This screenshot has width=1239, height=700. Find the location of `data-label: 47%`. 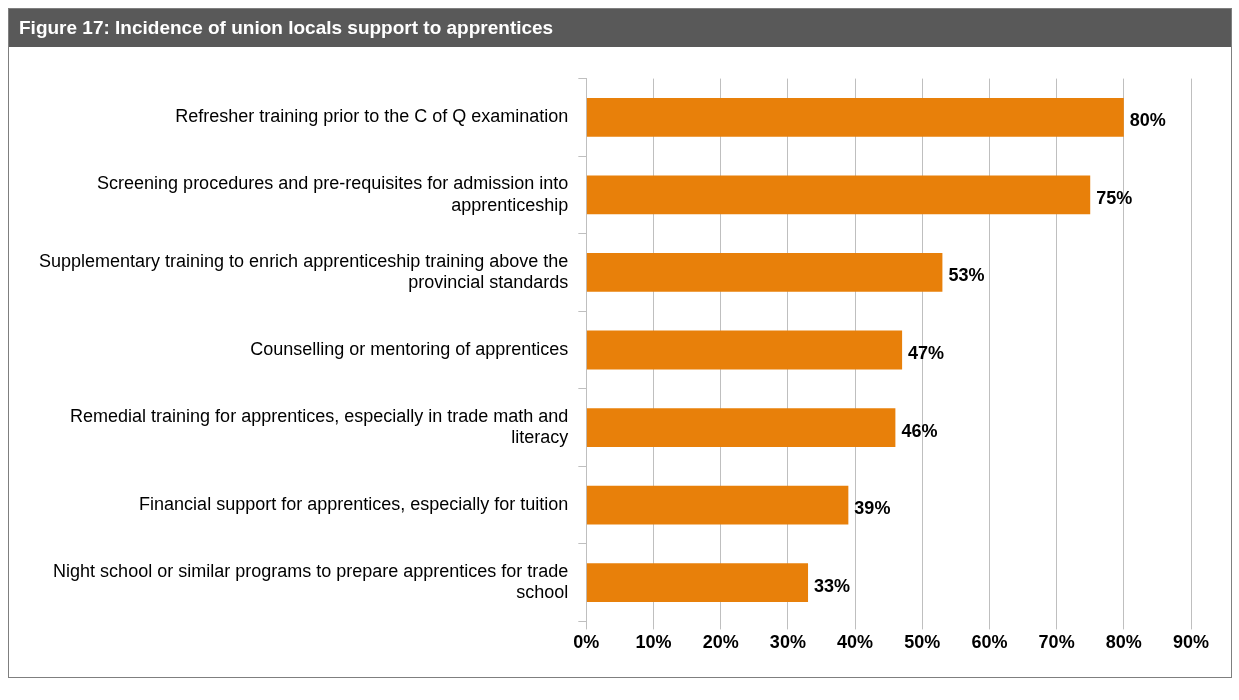

data-label: 47% is located at coordinates (926, 352).